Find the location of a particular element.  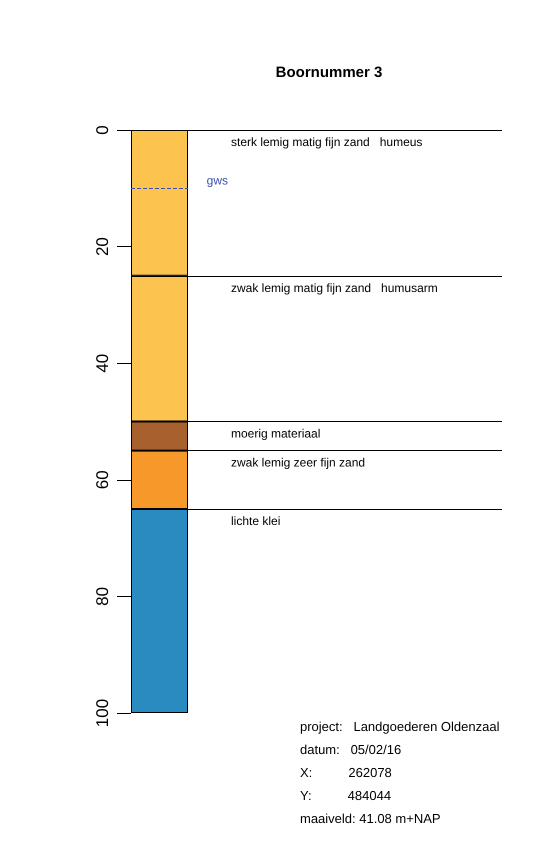

text: X: 262078 is located at coordinates (346, 772).